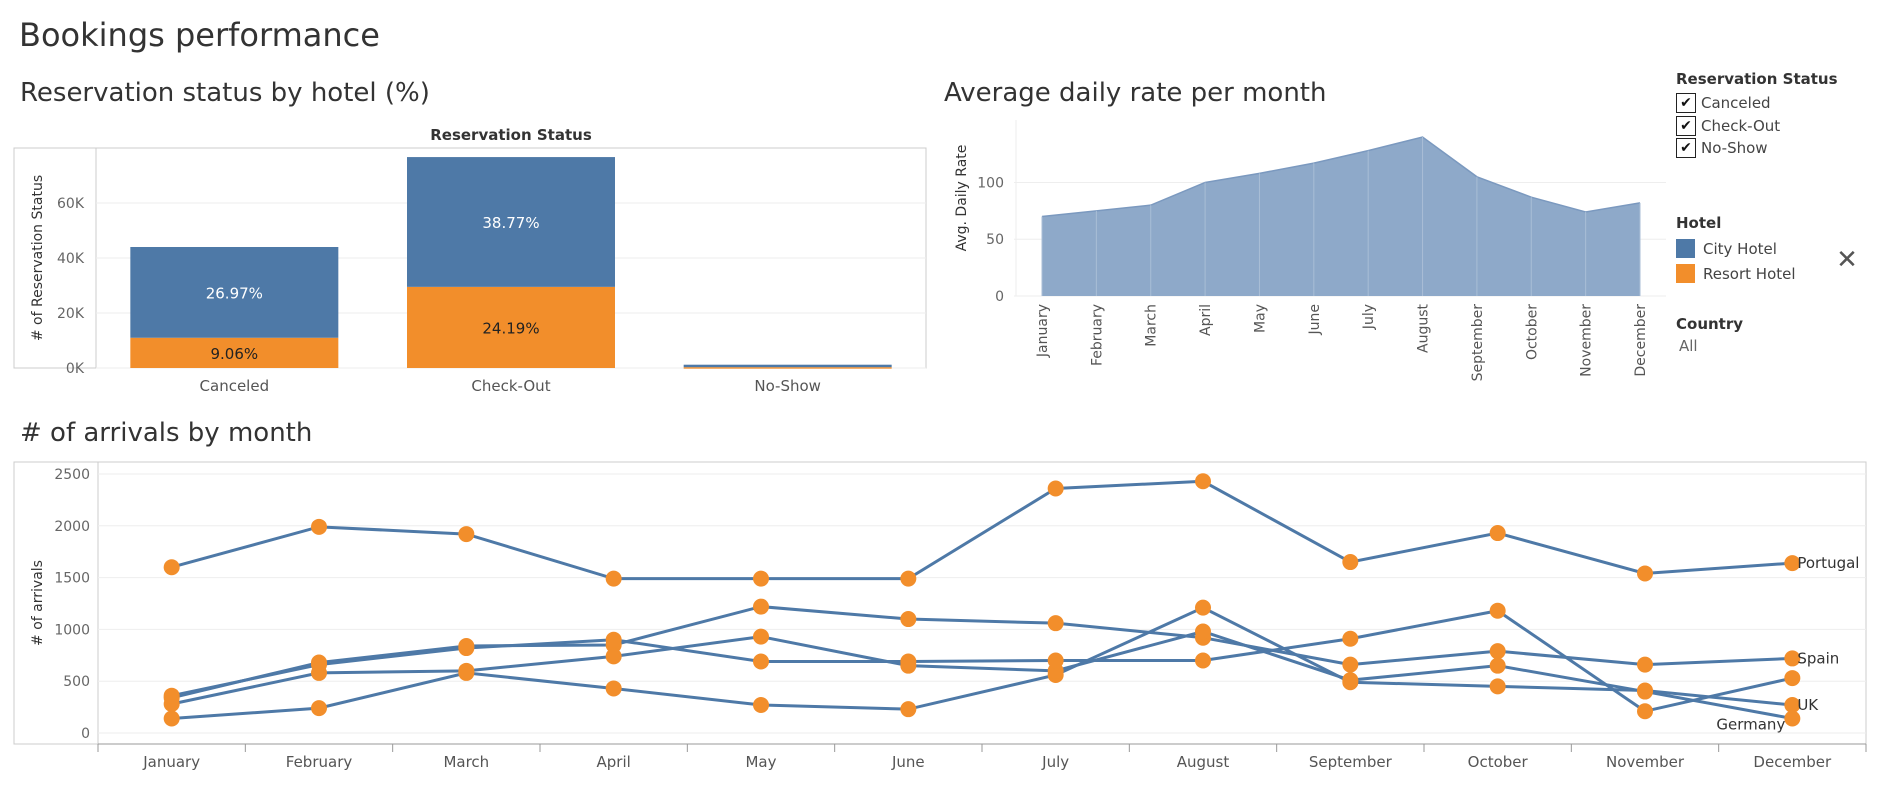 Image resolution: width=1880 pixels, height=799 pixels. I want to click on dashboard-title: Bookings performance, so click(199, 35).